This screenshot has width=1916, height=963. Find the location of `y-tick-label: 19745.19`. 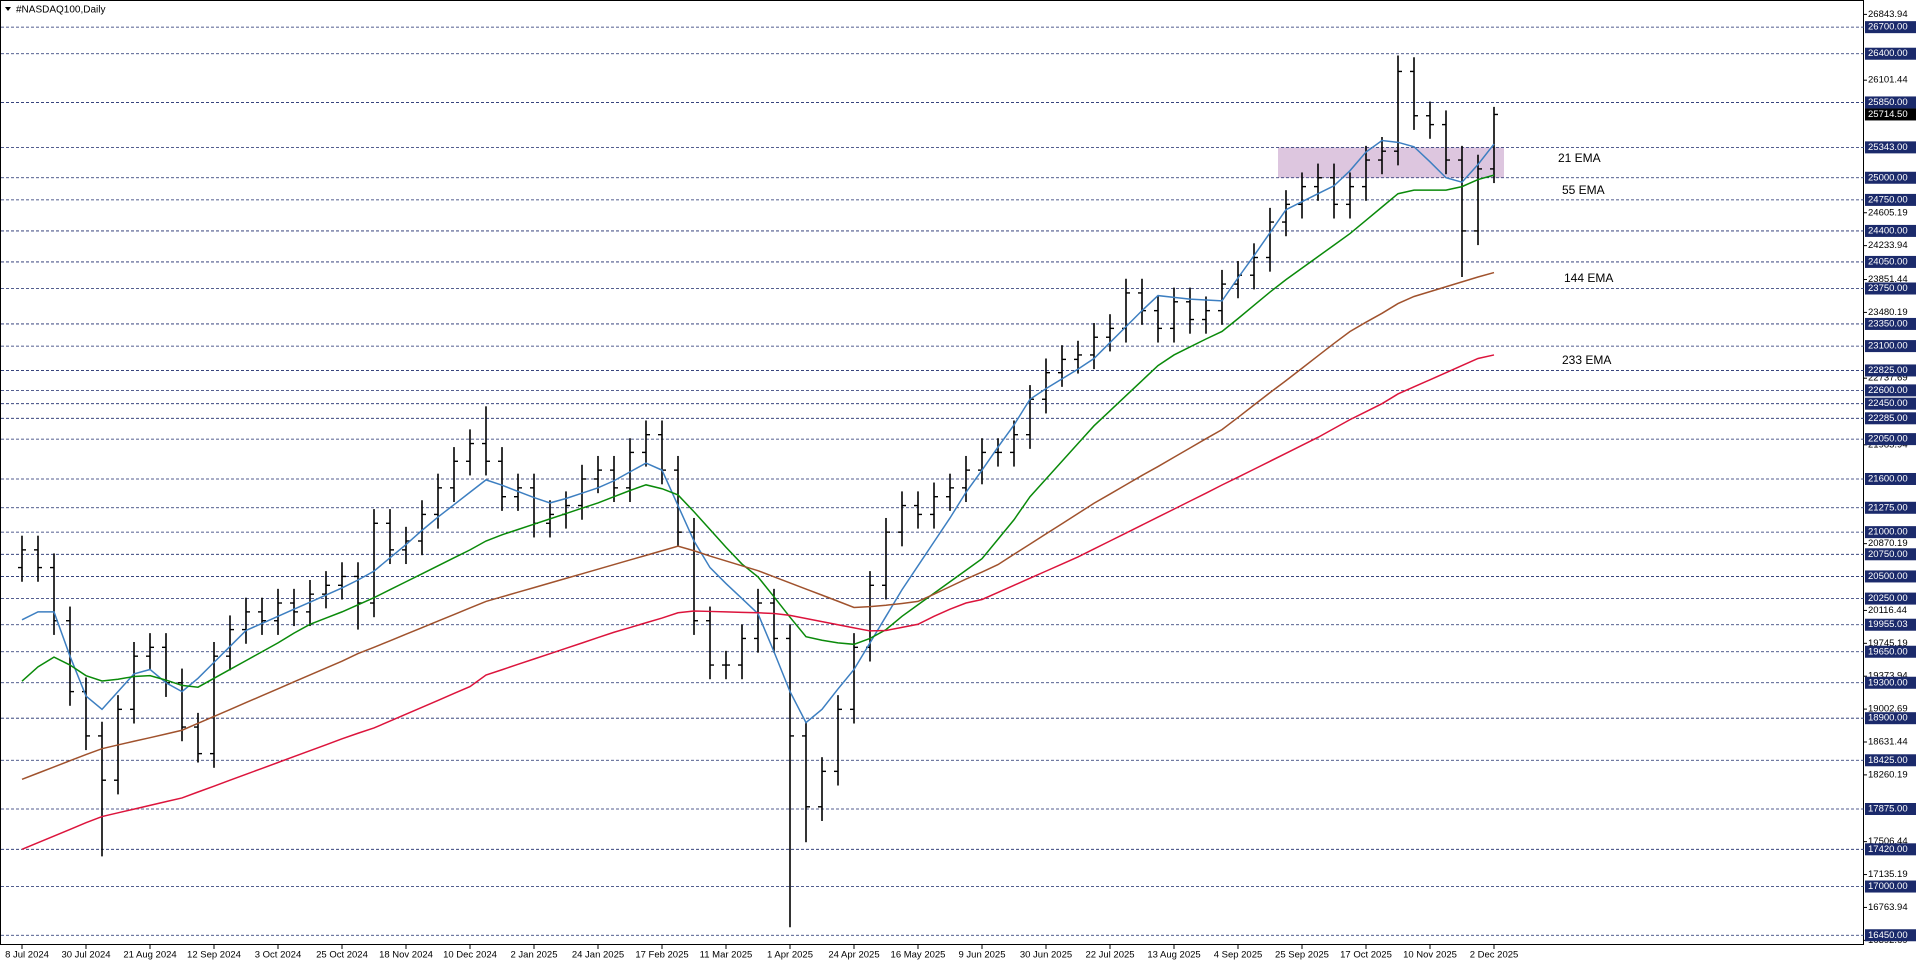

y-tick-label: 19745.19 is located at coordinates (1888, 643).